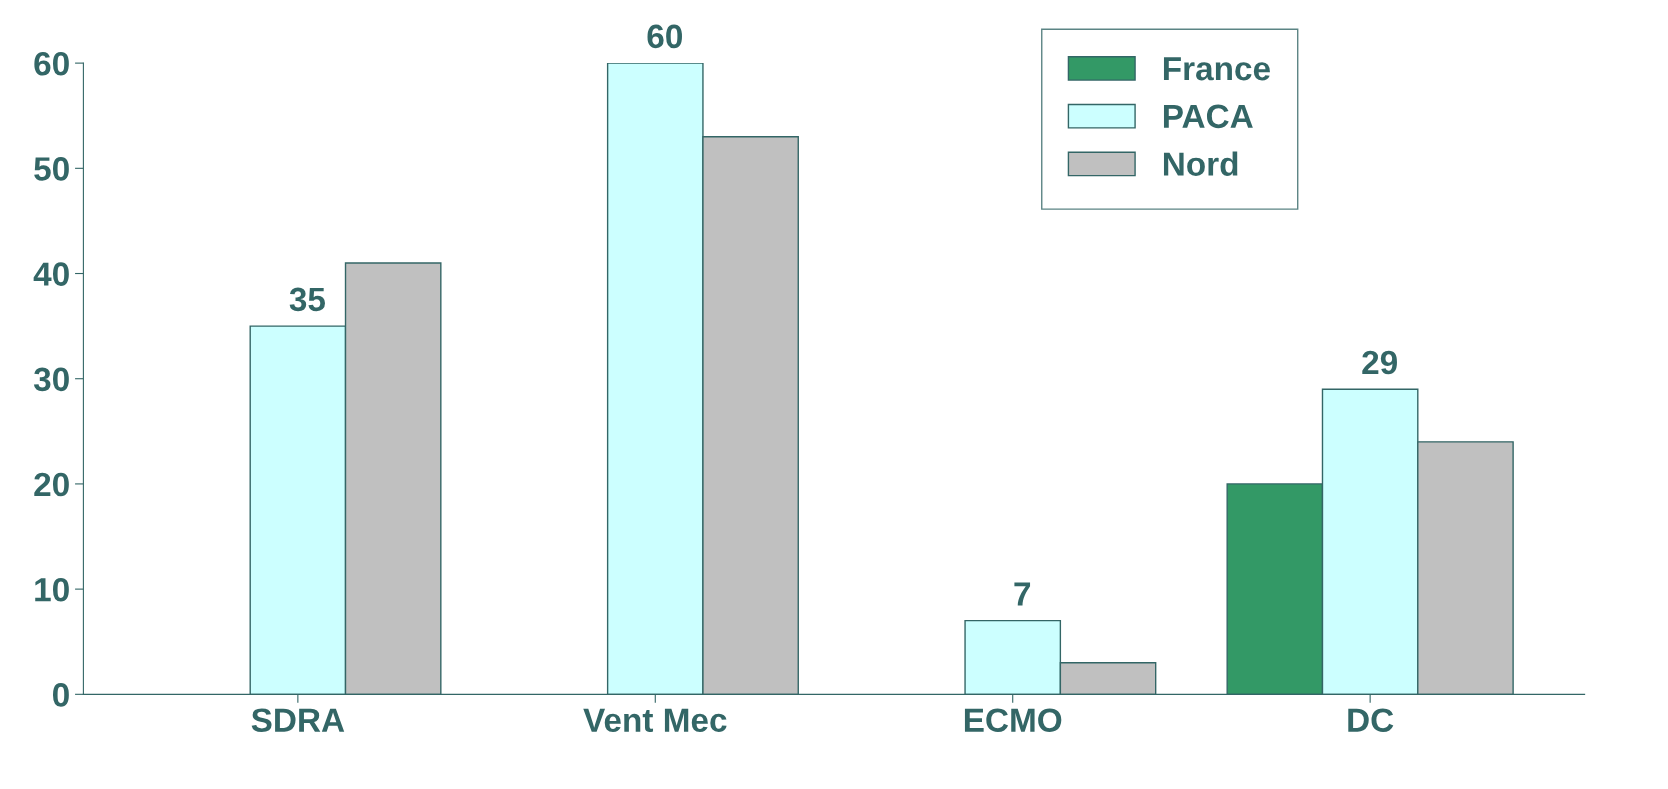  Describe the element at coordinates (664, 36) in the screenshot. I see `data-label: 60` at that location.